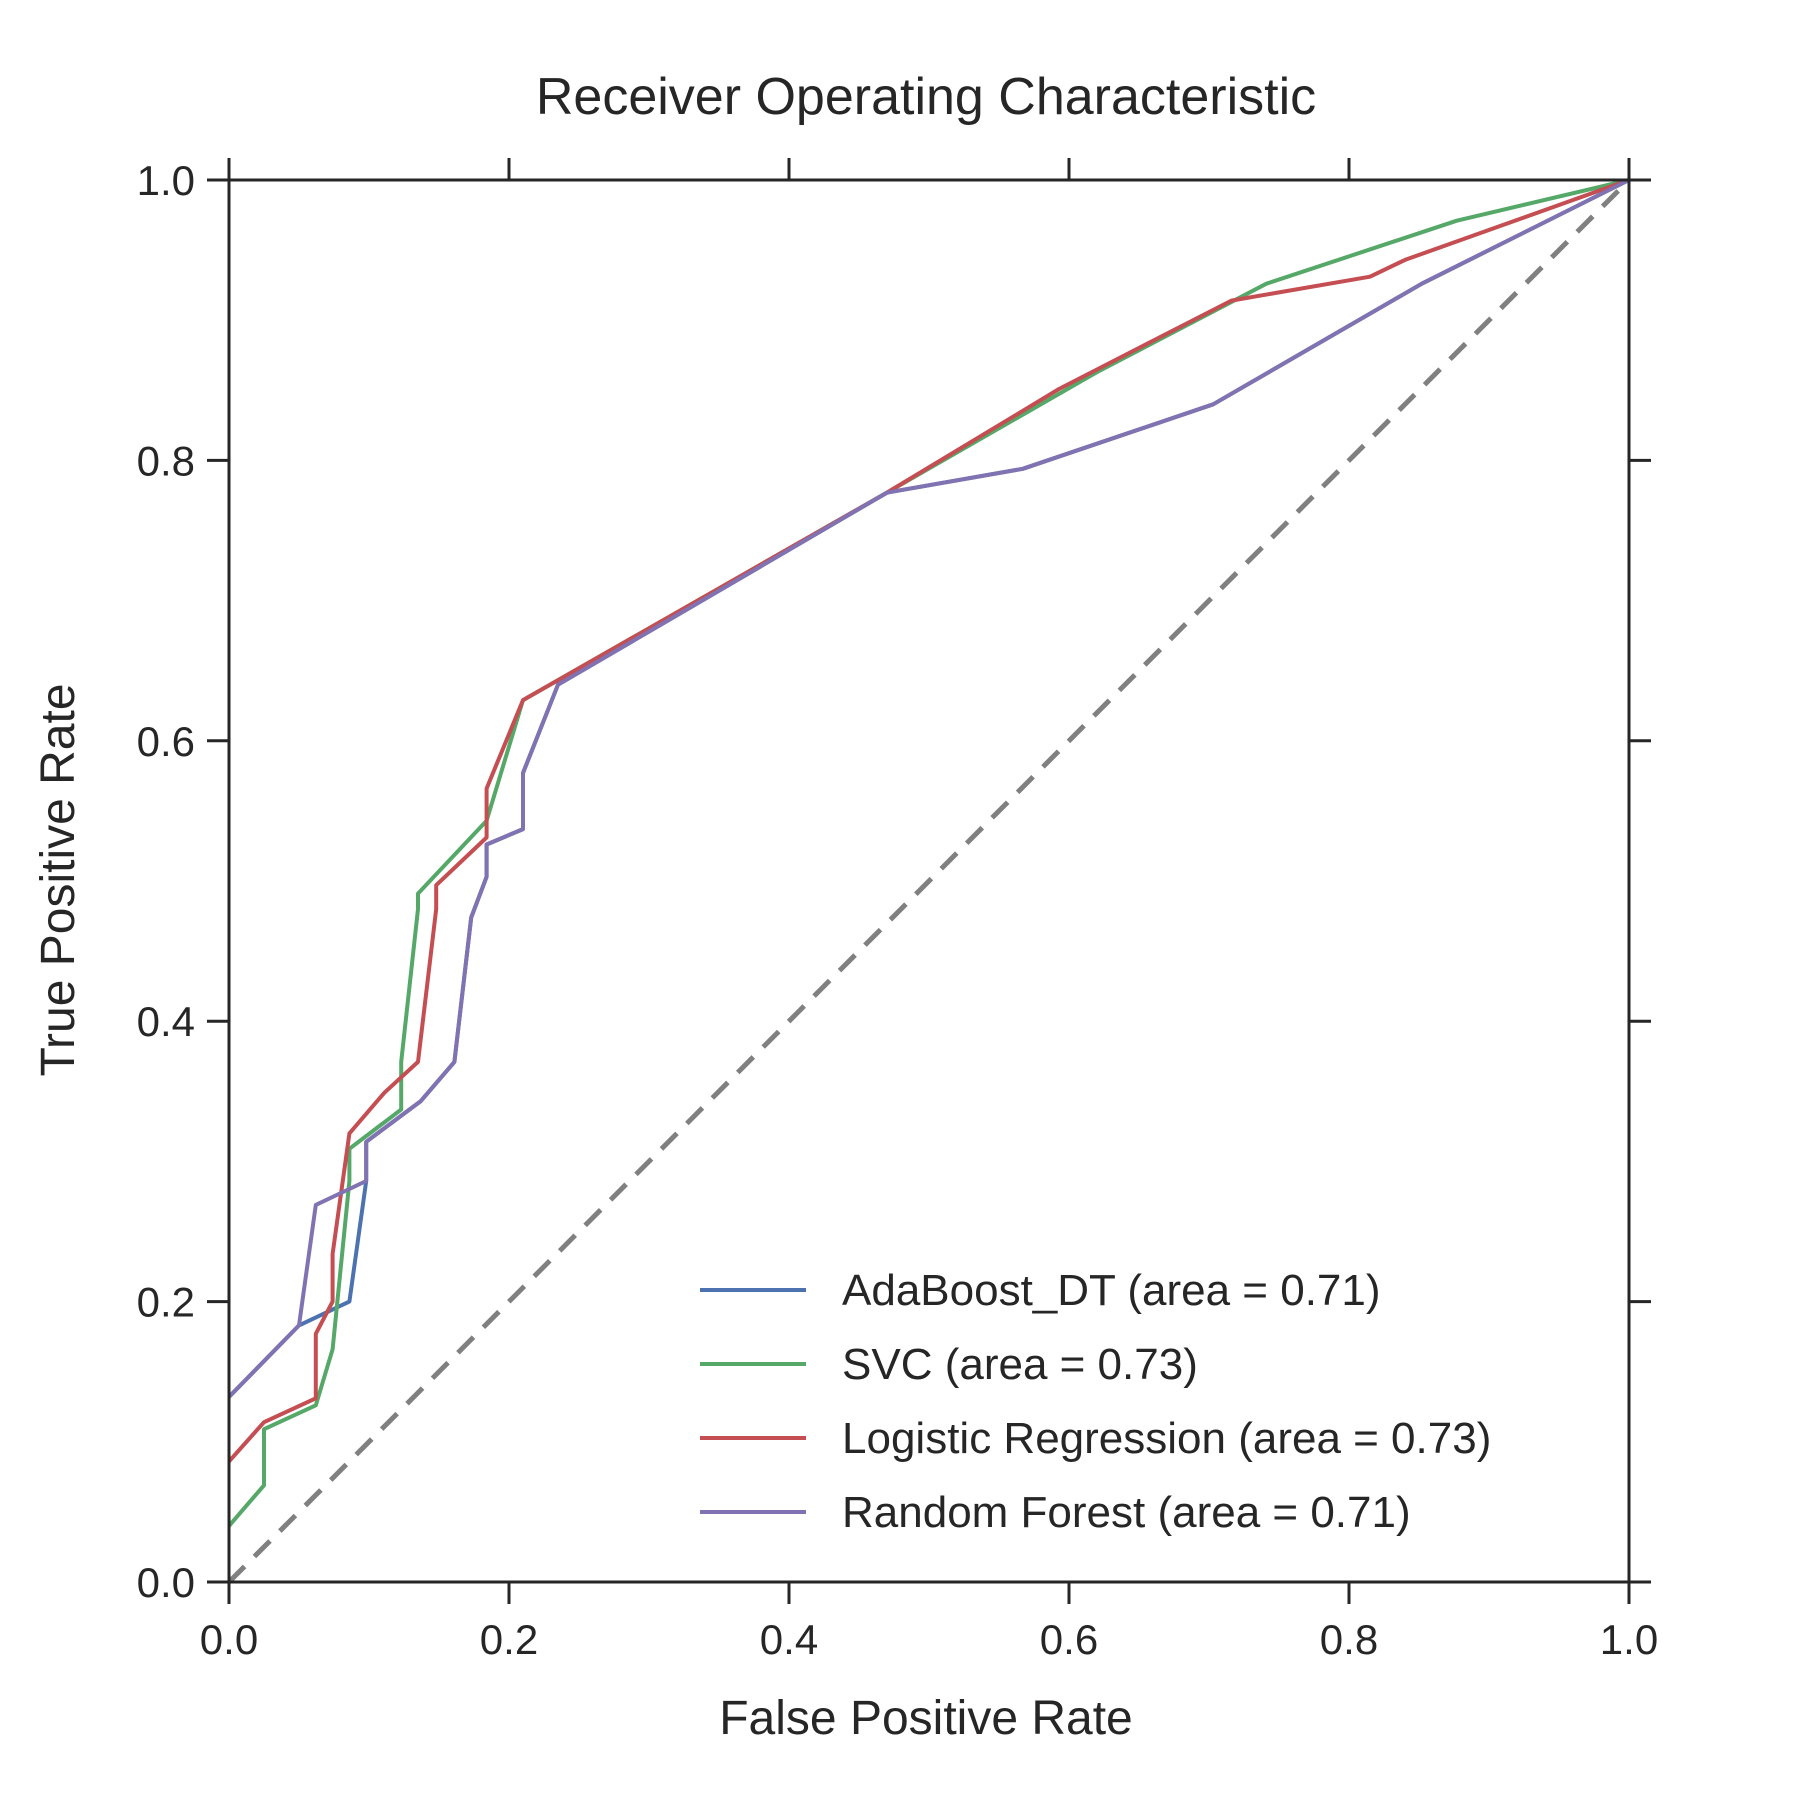  What do you see at coordinates (166, 460) in the screenshot?
I see `y-tick-label: 0.8` at bounding box center [166, 460].